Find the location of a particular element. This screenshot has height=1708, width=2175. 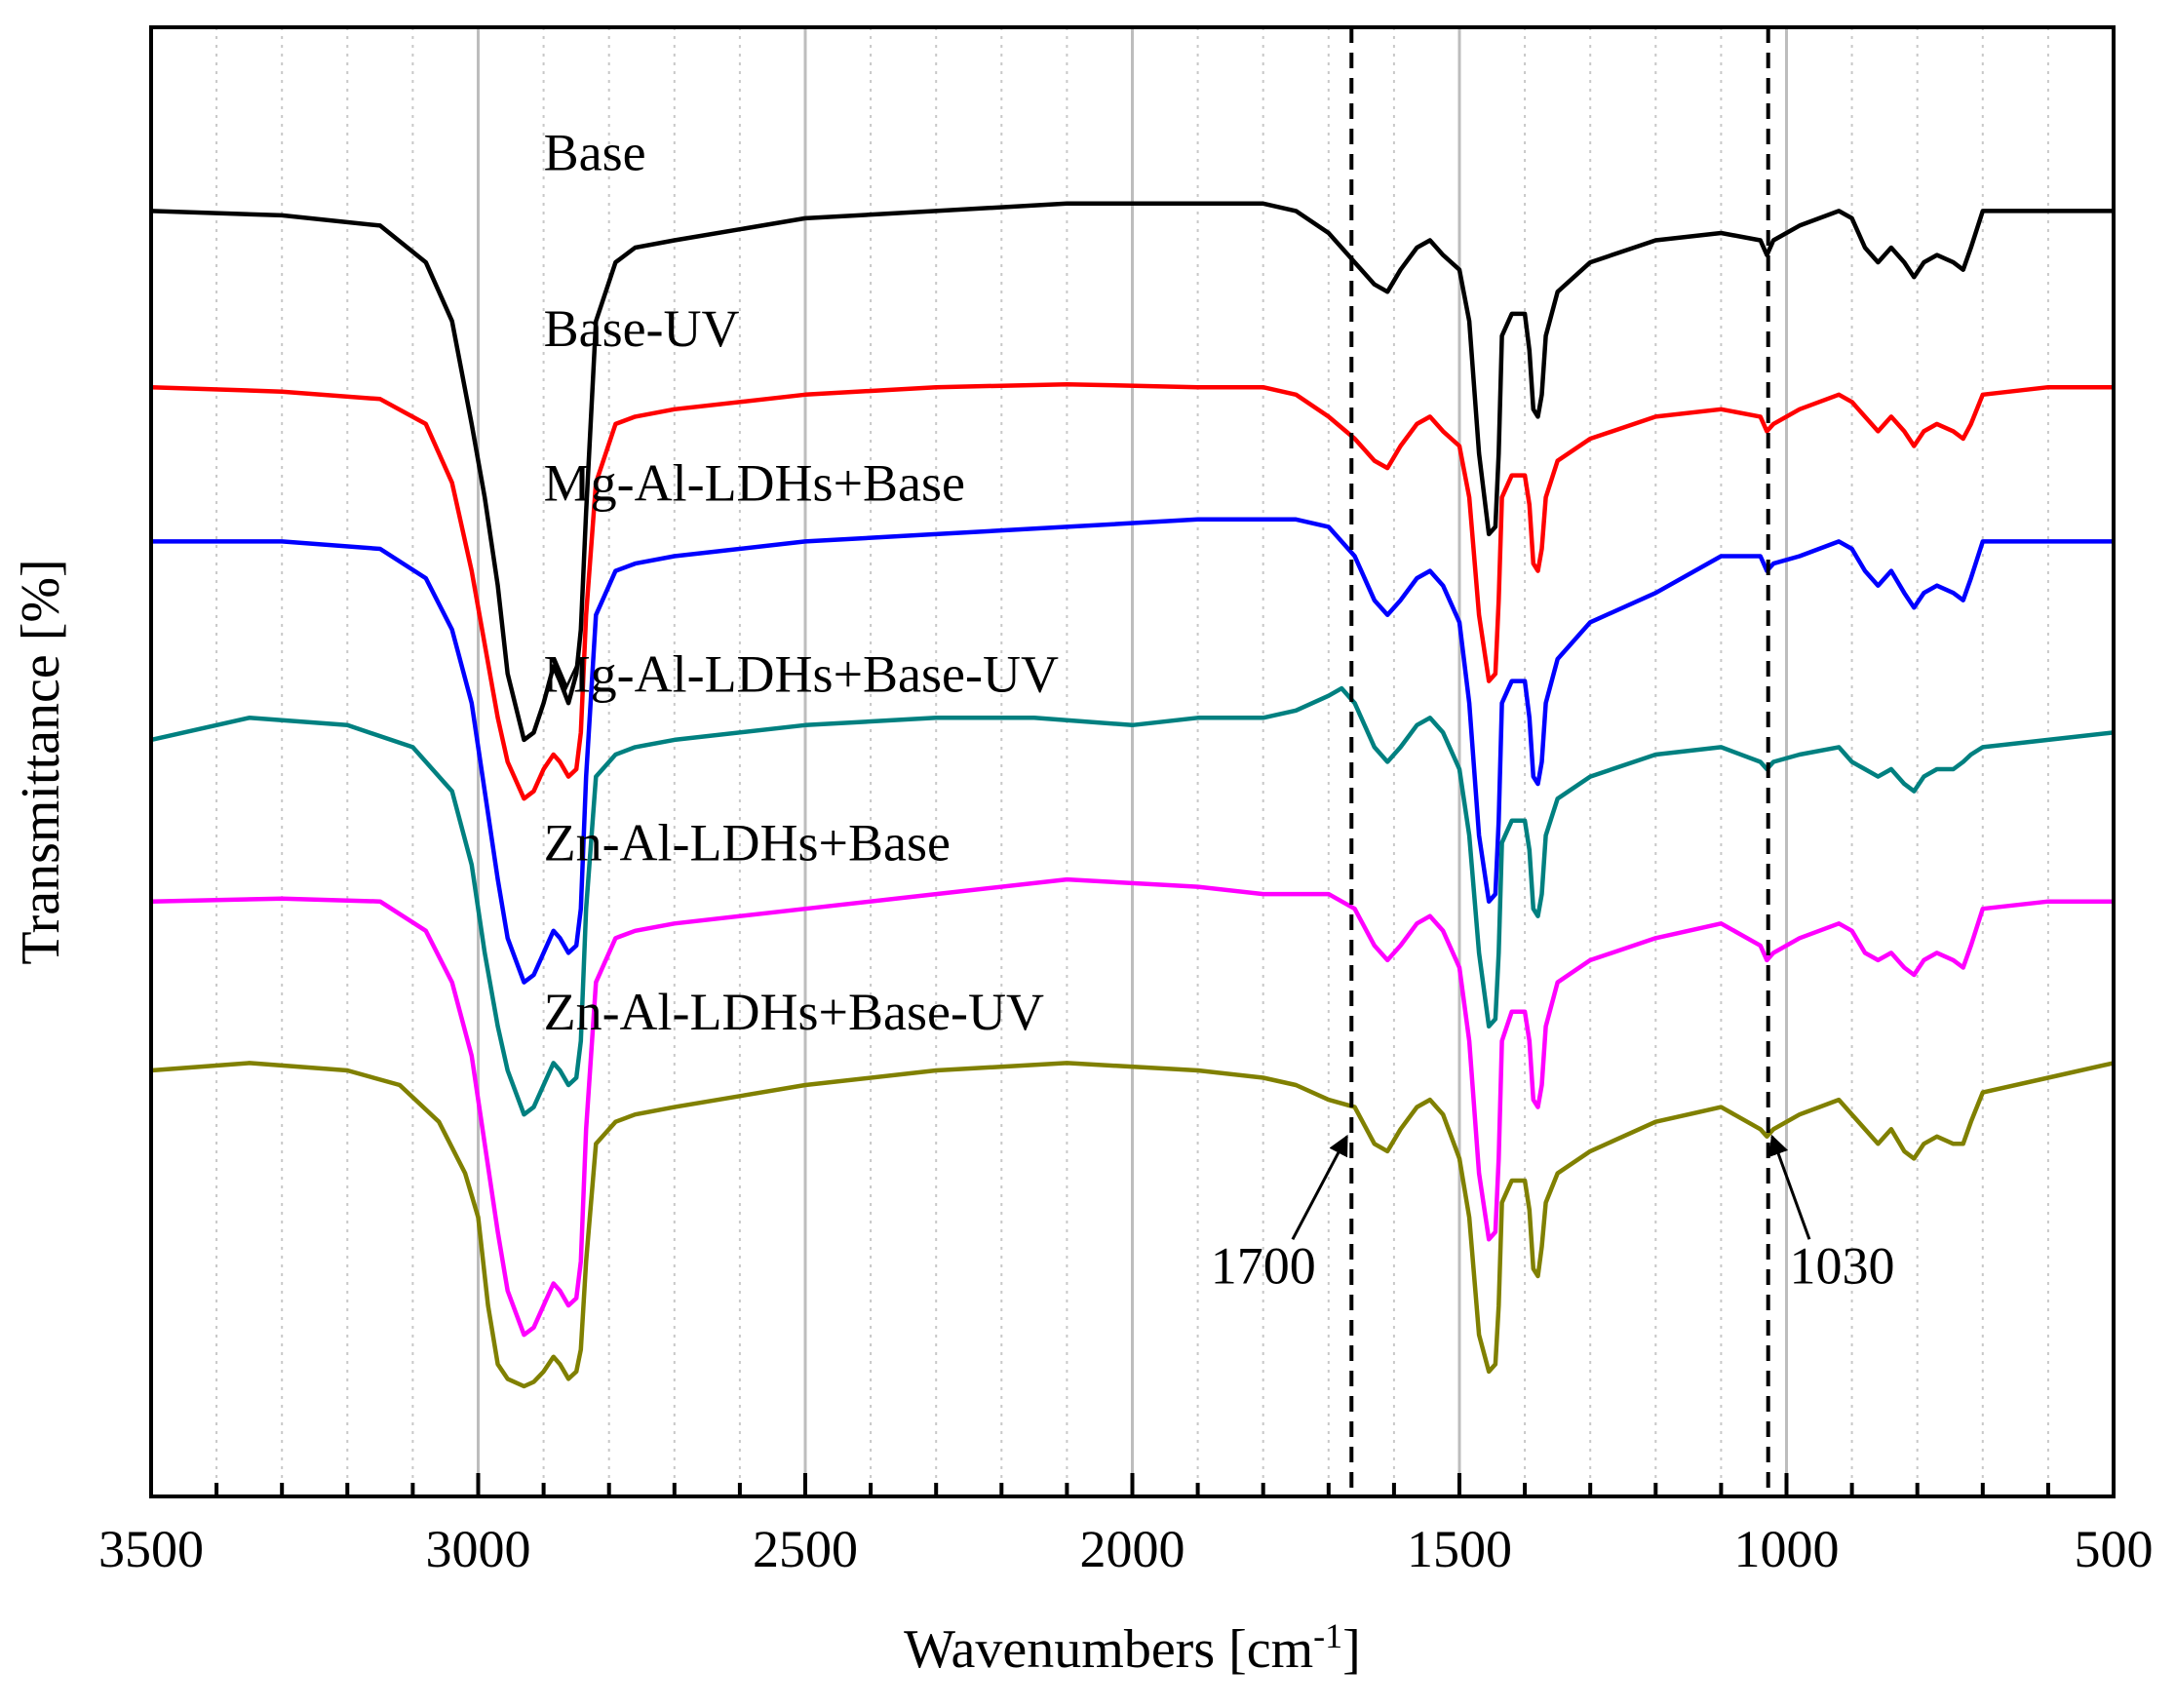

x-tick-label: 3500 is located at coordinates (151, 1549).